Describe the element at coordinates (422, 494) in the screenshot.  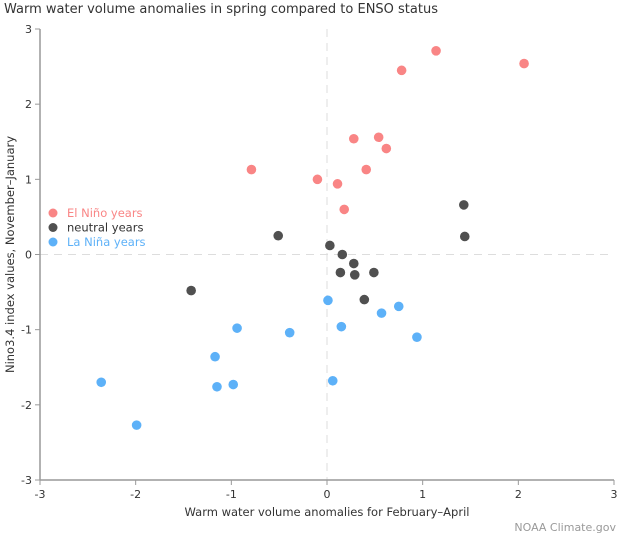
I see `x-tick-label: 1` at that location.